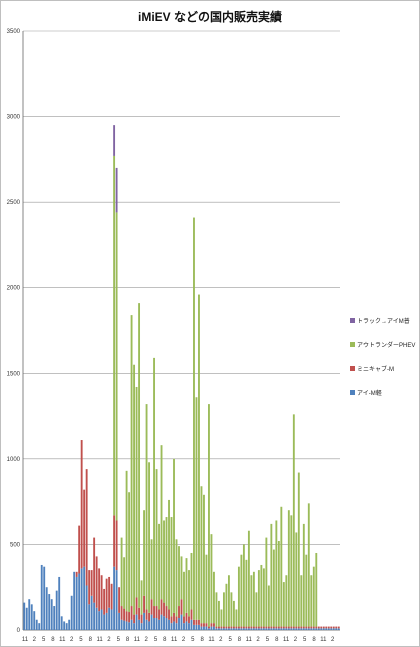 The image size is (420, 647). I want to click on x-tick-label: 5, so click(268, 640).